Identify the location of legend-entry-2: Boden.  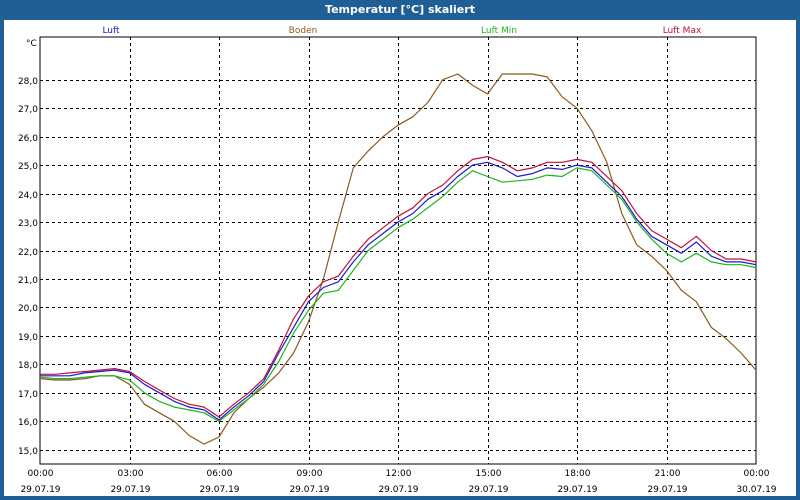
(303, 31).